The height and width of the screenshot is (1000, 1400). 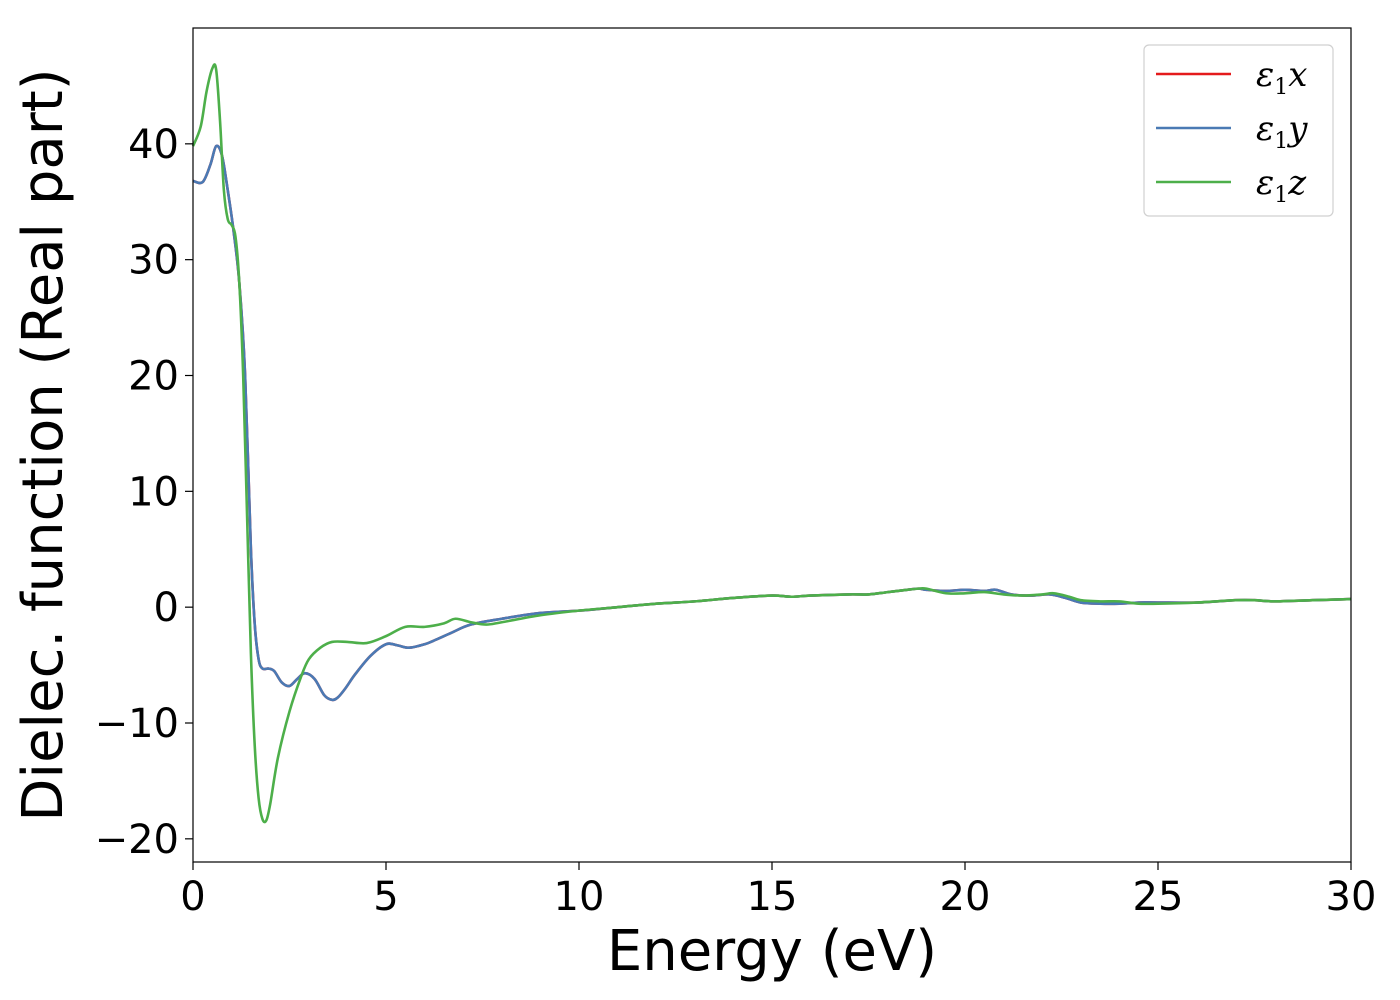 What do you see at coordinates (1351, 897) in the screenshot?
I see `x-tick-label: 30` at bounding box center [1351, 897].